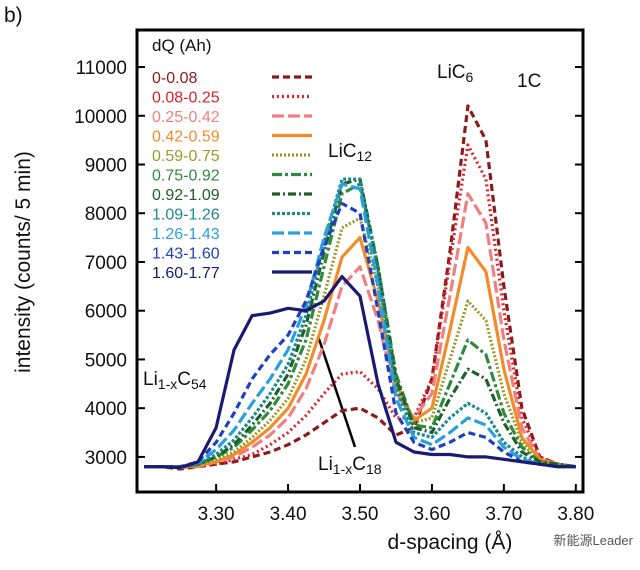 The height and width of the screenshot is (570, 640). I want to click on y-tick-label: 11000, so click(101, 68).